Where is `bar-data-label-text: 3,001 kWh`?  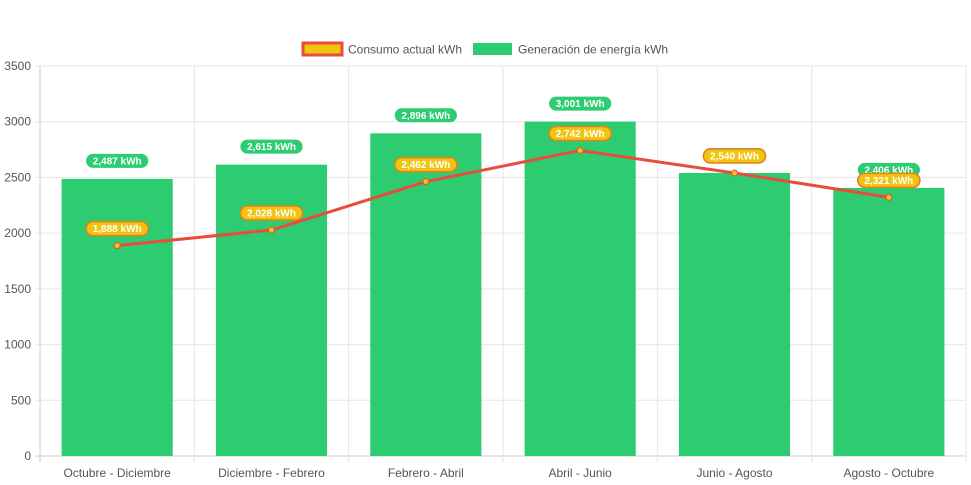
bar-data-label-text: 3,001 kWh is located at coordinates (580, 104).